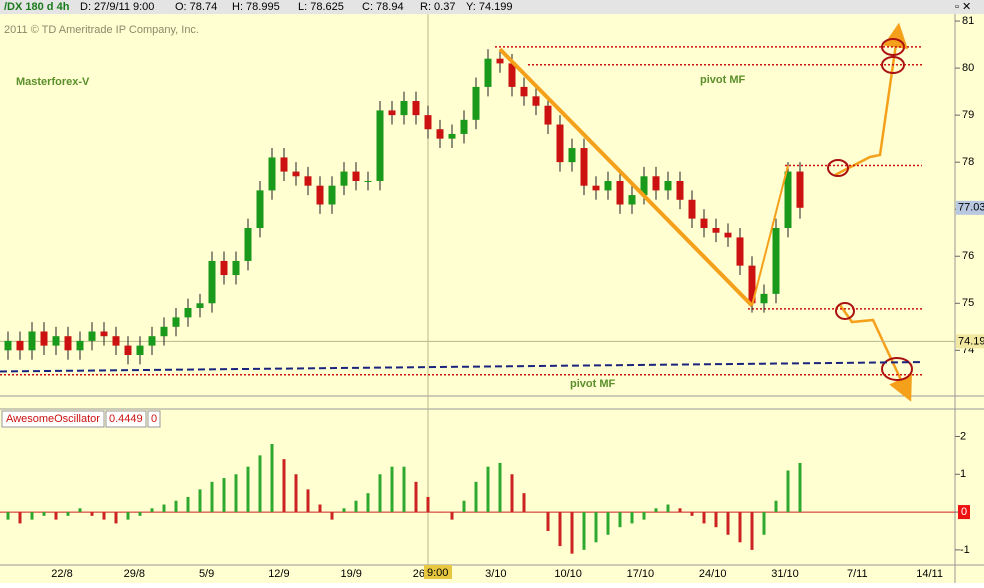 The image size is (984, 588). What do you see at coordinates (641, 574) in the screenshot?
I see `x-tick-label: 17/10` at bounding box center [641, 574].